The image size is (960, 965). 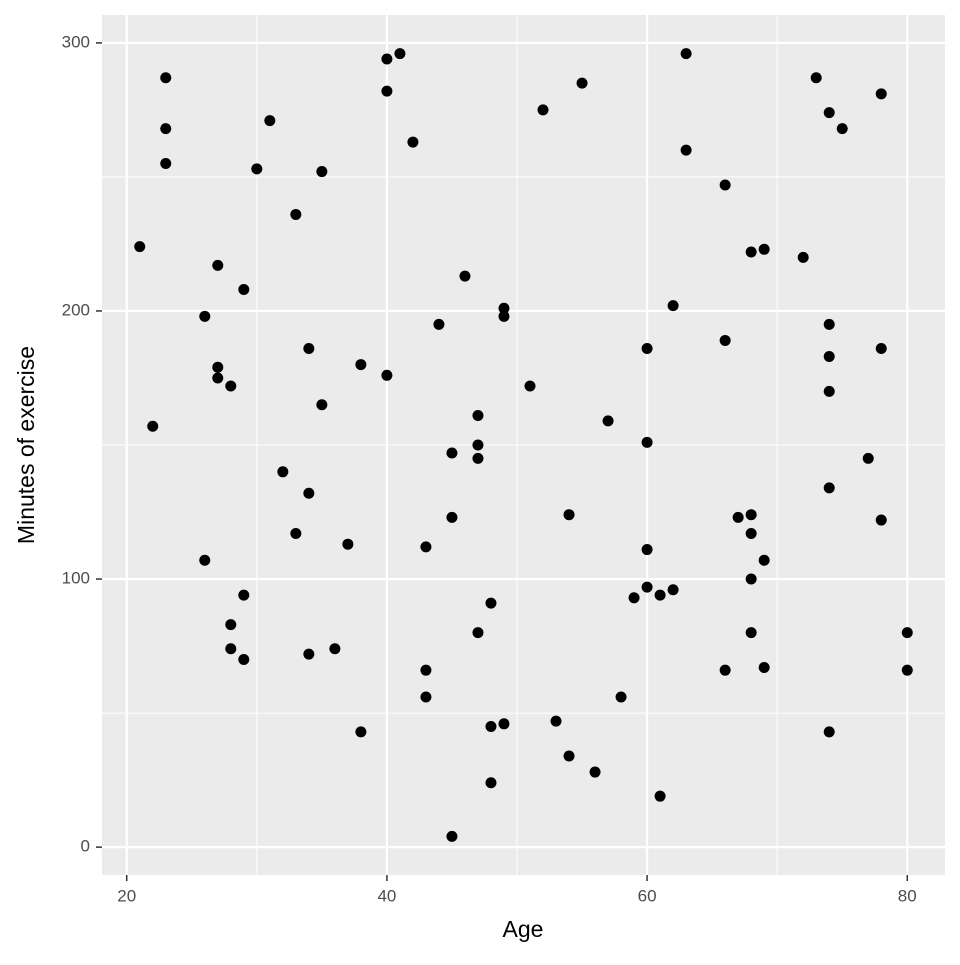 I want to click on y-tick-label: 300, so click(x=76, y=41).